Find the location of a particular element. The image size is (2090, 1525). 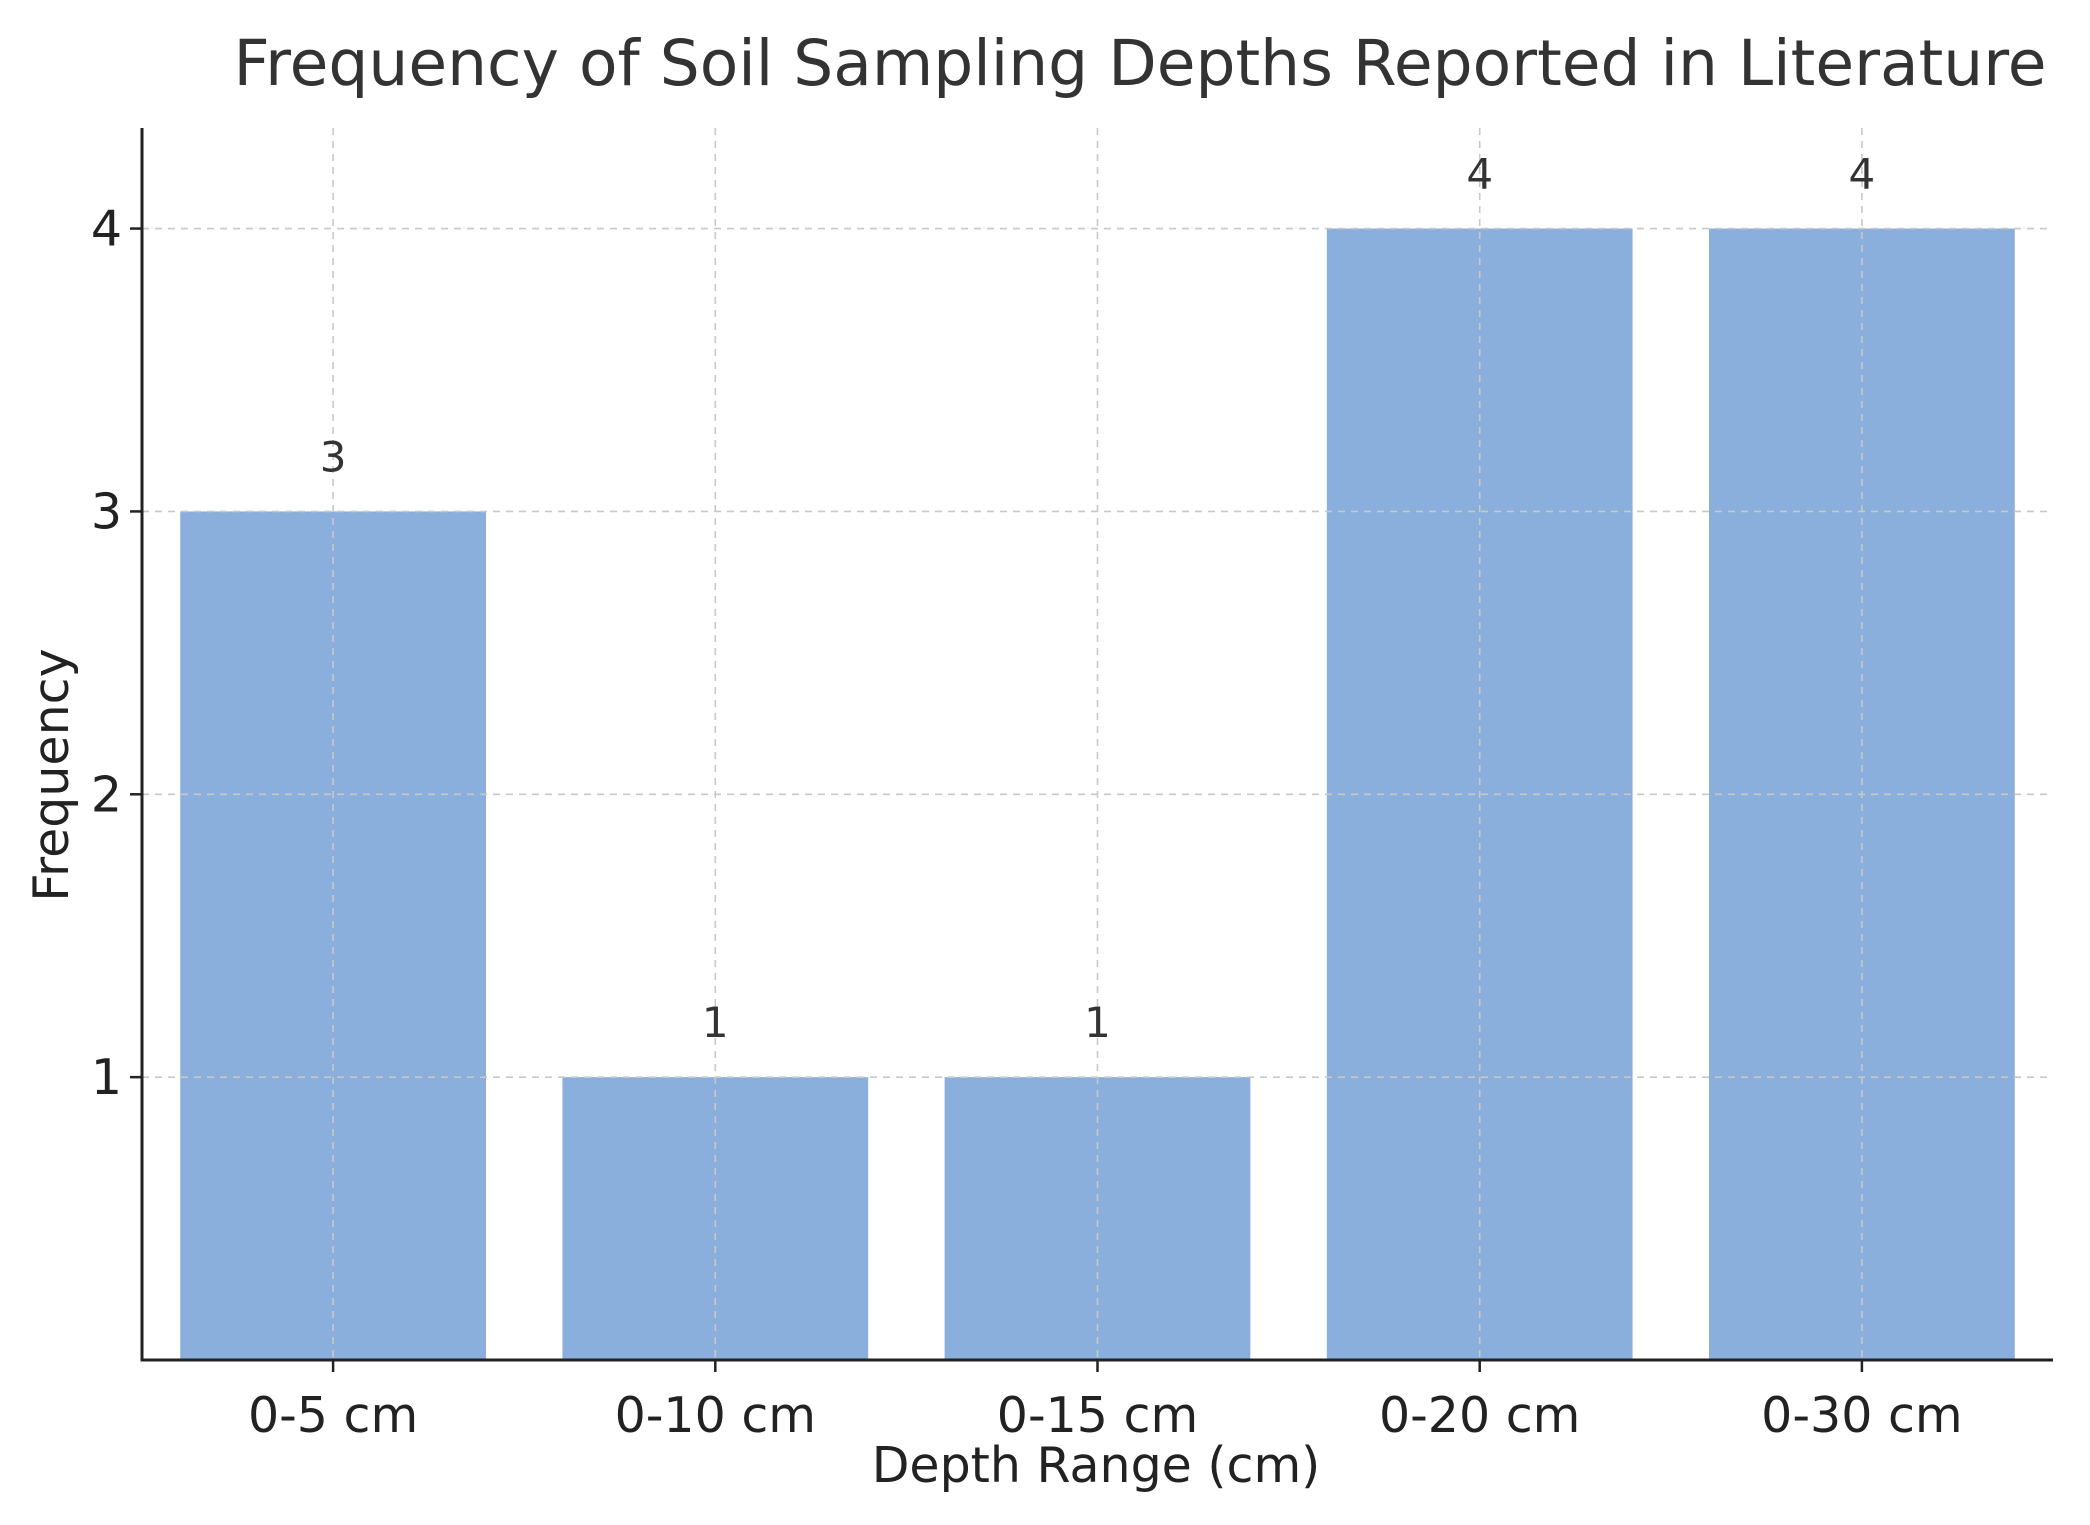

y-tick-label: 3 is located at coordinates (106, 511).